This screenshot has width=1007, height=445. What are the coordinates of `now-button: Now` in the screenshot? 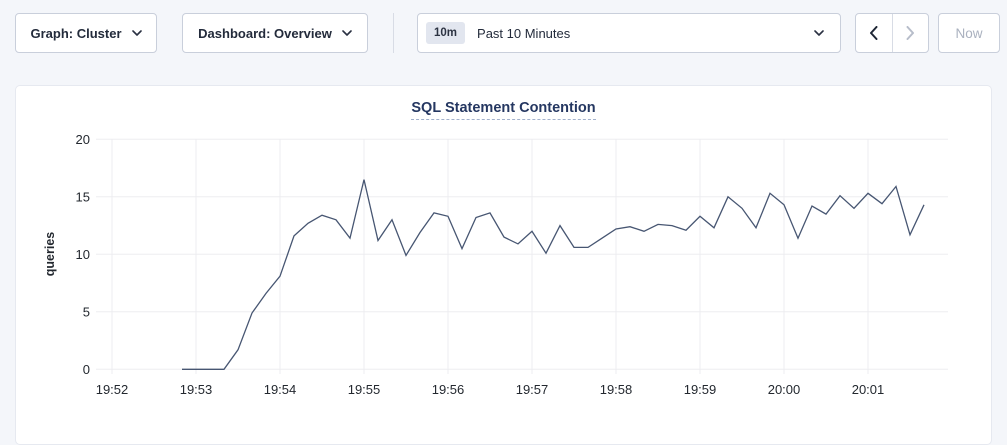 It's located at (969, 33).